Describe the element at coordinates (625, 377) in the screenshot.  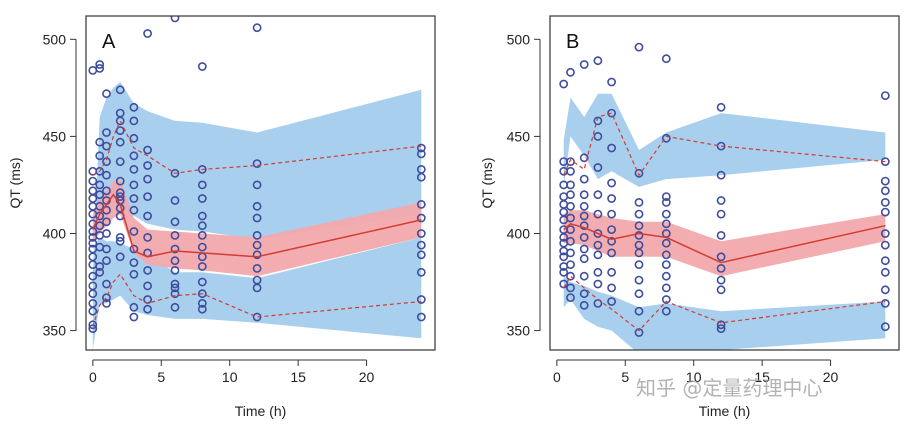
I see `x-tick-label: 5` at that location.